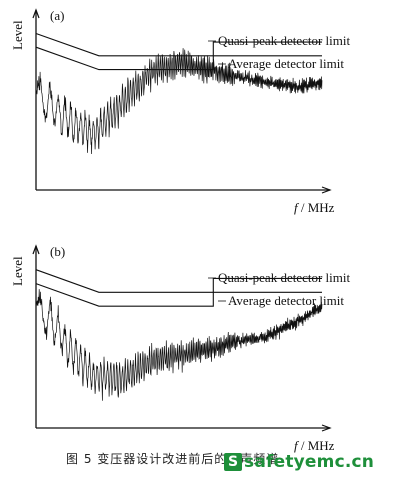  Describe the element at coordinates (57, 251) in the screenshot. I see `panel-label: (b)` at that location.